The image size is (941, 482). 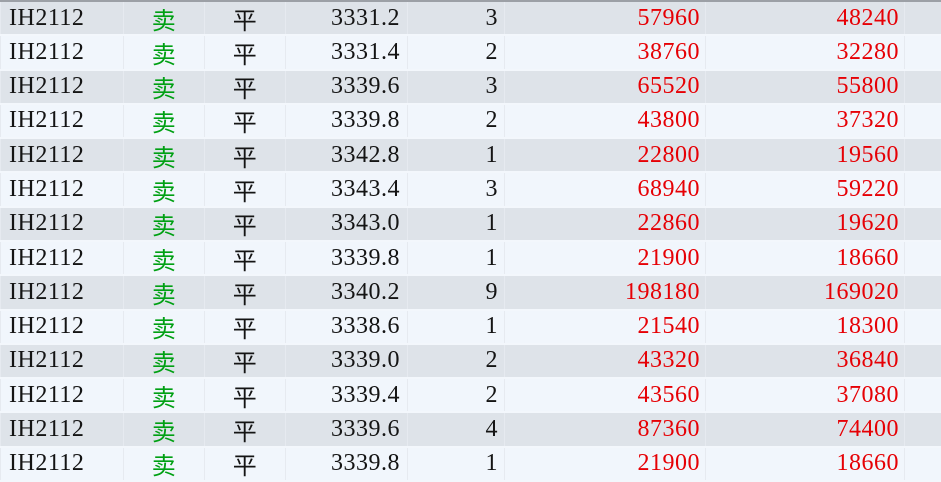 I want to click on price-cell: 3343.0, so click(x=346, y=223).